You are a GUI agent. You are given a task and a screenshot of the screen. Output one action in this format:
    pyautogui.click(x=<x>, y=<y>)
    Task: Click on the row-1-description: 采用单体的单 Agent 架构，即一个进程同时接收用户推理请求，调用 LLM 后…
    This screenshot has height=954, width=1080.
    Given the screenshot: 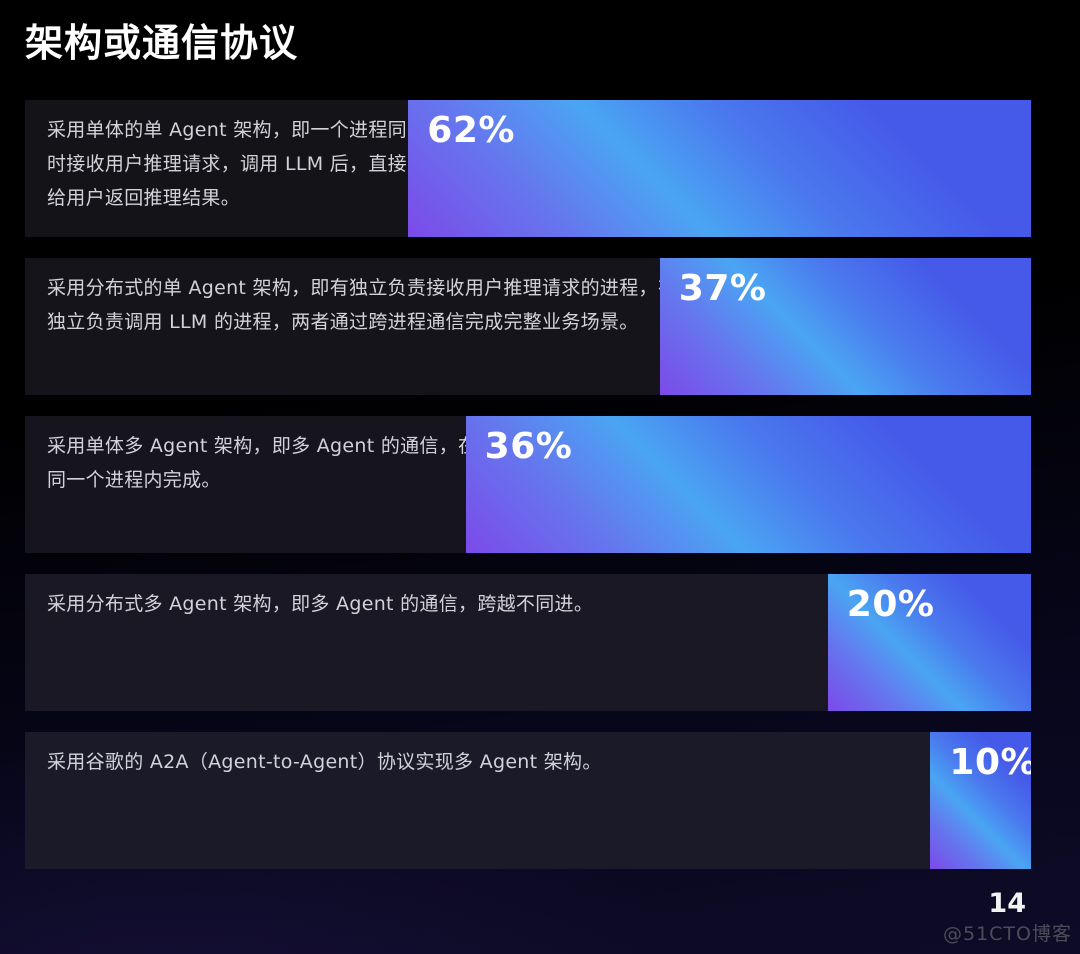 What is the action you would take?
    pyautogui.click(x=227, y=164)
    